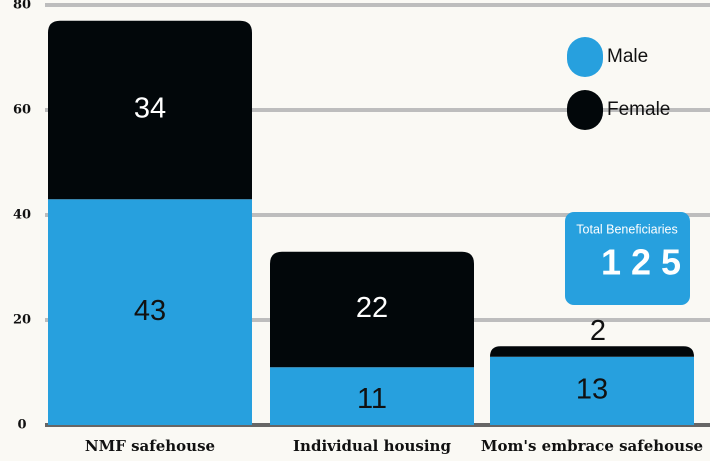 The image size is (710, 461). I want to click on total-box, so click(627, 258).